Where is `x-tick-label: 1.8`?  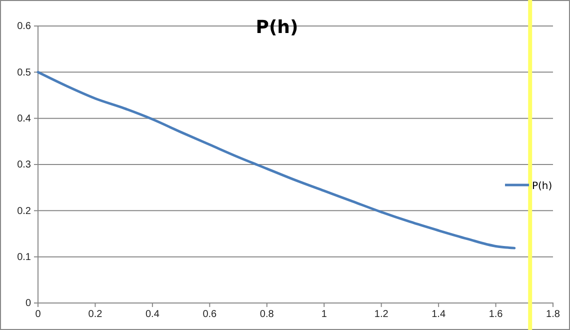 x-tick-label: 1.8 is located at coordinates (553, 314).